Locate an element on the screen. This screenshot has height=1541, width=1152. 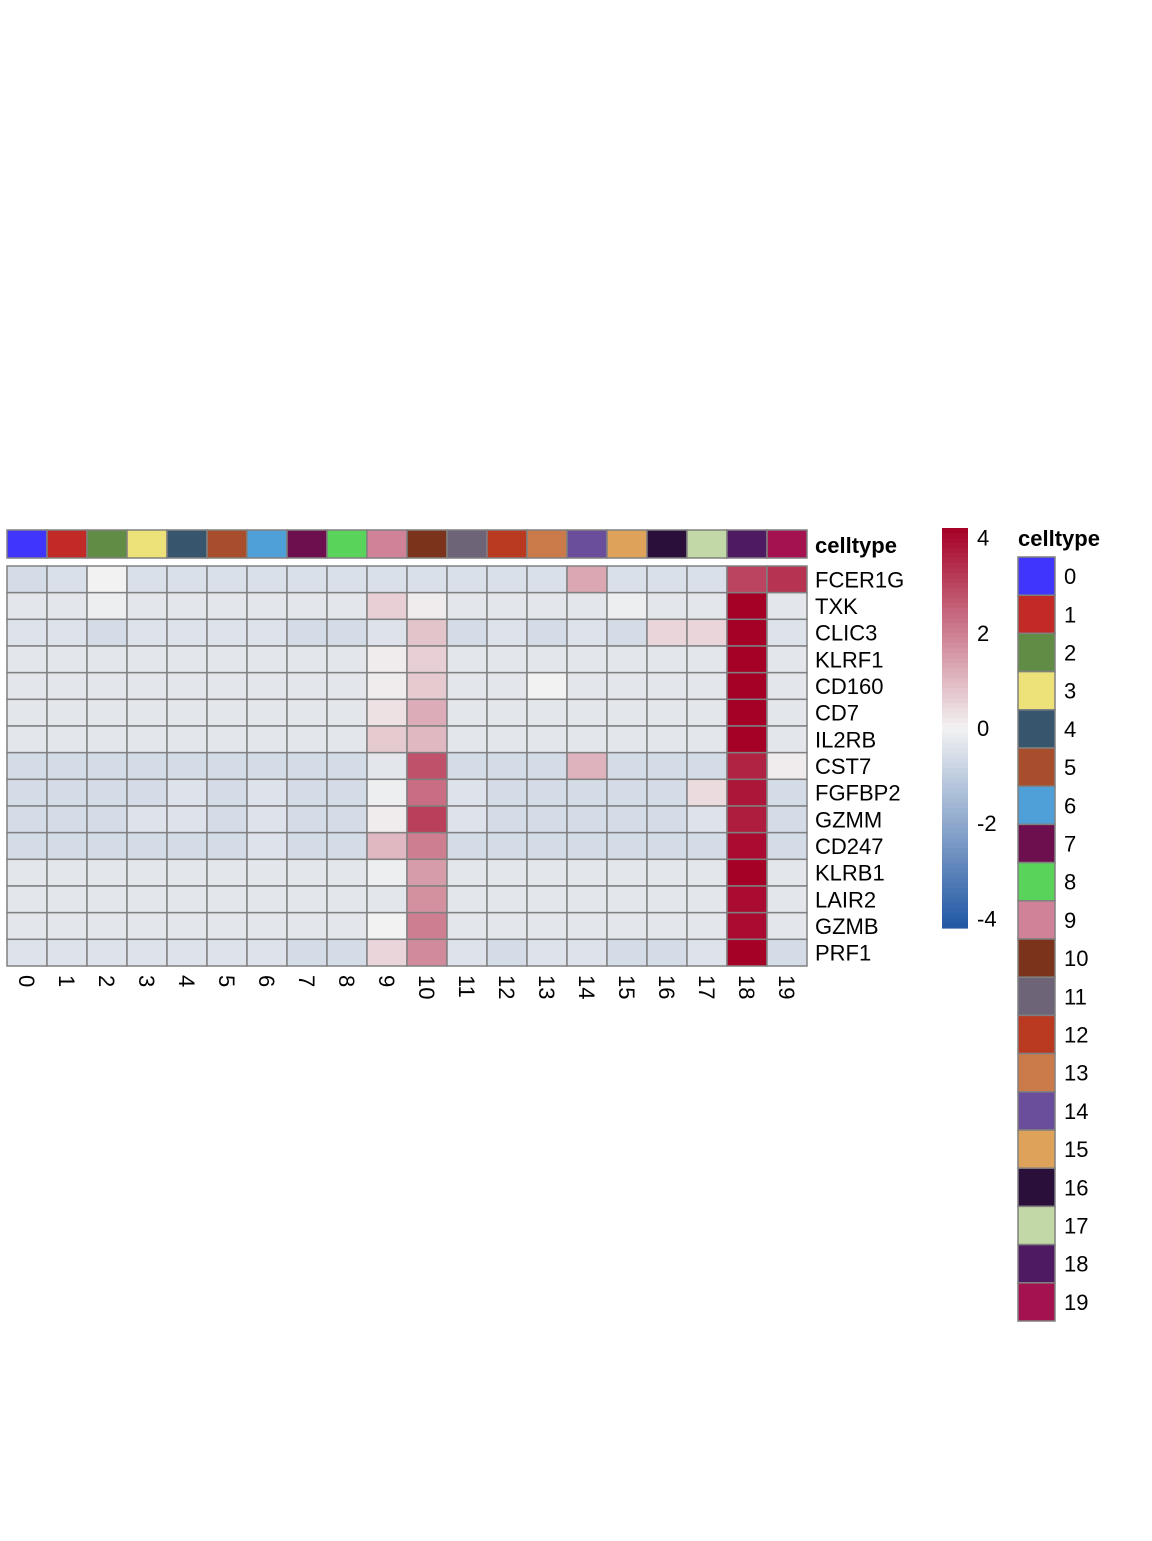
legend-label-10: 10 is located at coordinates (1076, 958).